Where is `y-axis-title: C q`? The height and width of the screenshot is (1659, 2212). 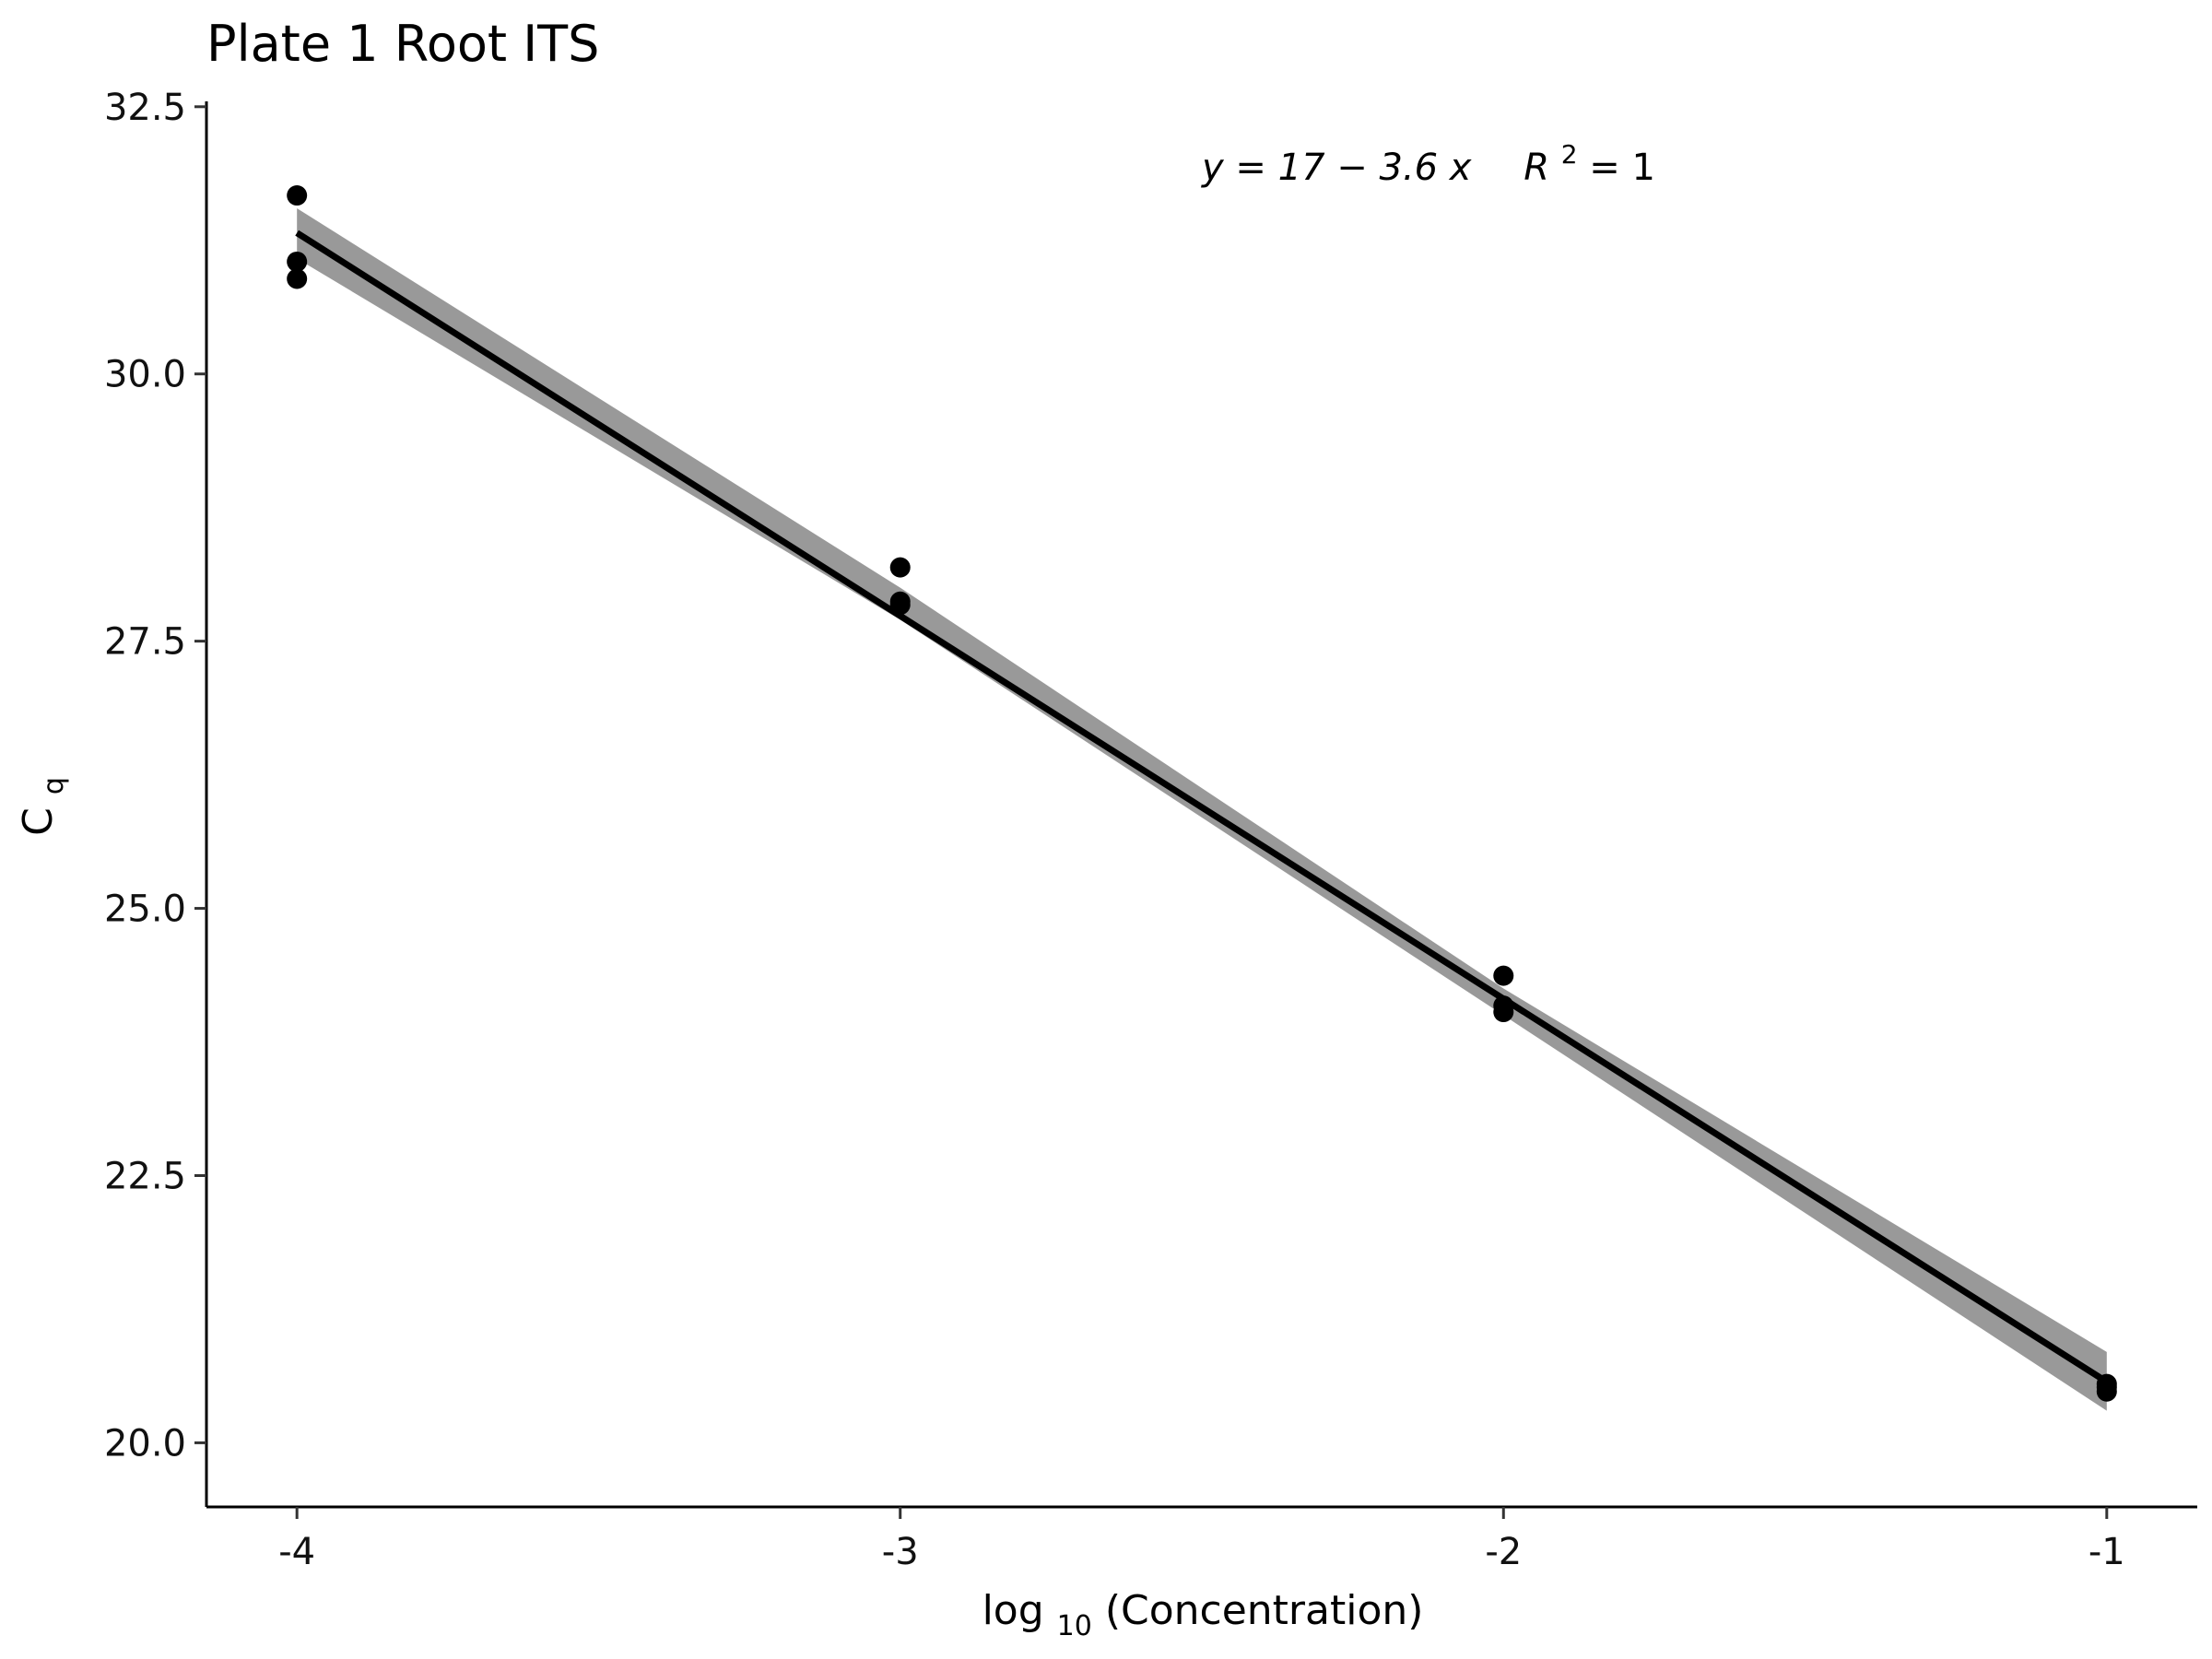 y-axis-title: C q is located at coordinates (42, 806).